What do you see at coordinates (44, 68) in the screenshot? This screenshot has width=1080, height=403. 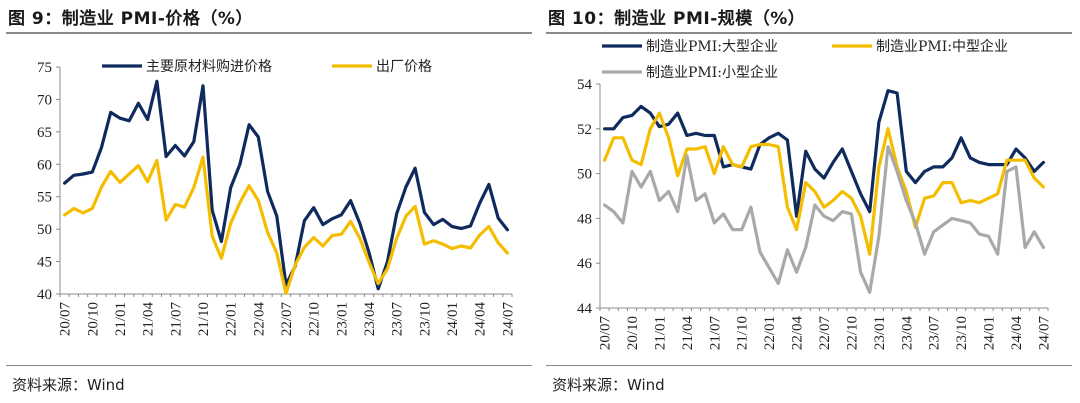 I see `y-tick-label: 75` at bounding box center [44, 68].